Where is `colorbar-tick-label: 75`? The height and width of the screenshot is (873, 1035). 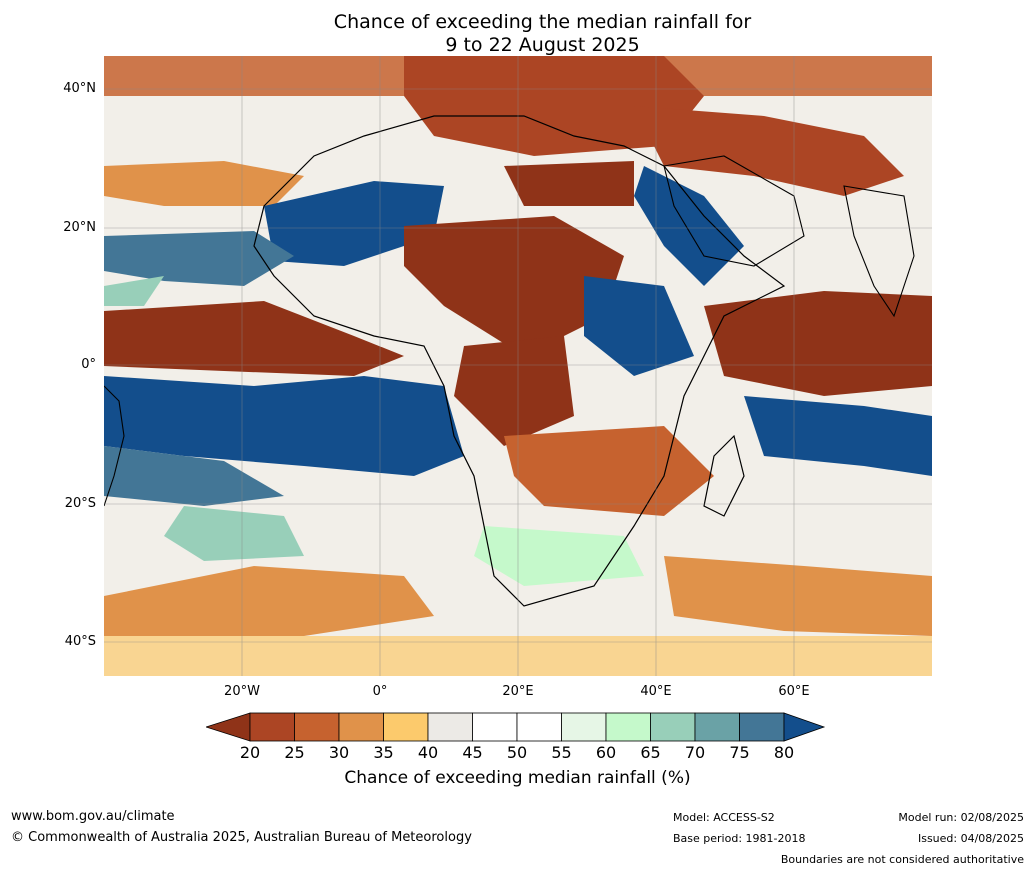
colorbar-tick-label: 75 is located at coordinates (739, 752).